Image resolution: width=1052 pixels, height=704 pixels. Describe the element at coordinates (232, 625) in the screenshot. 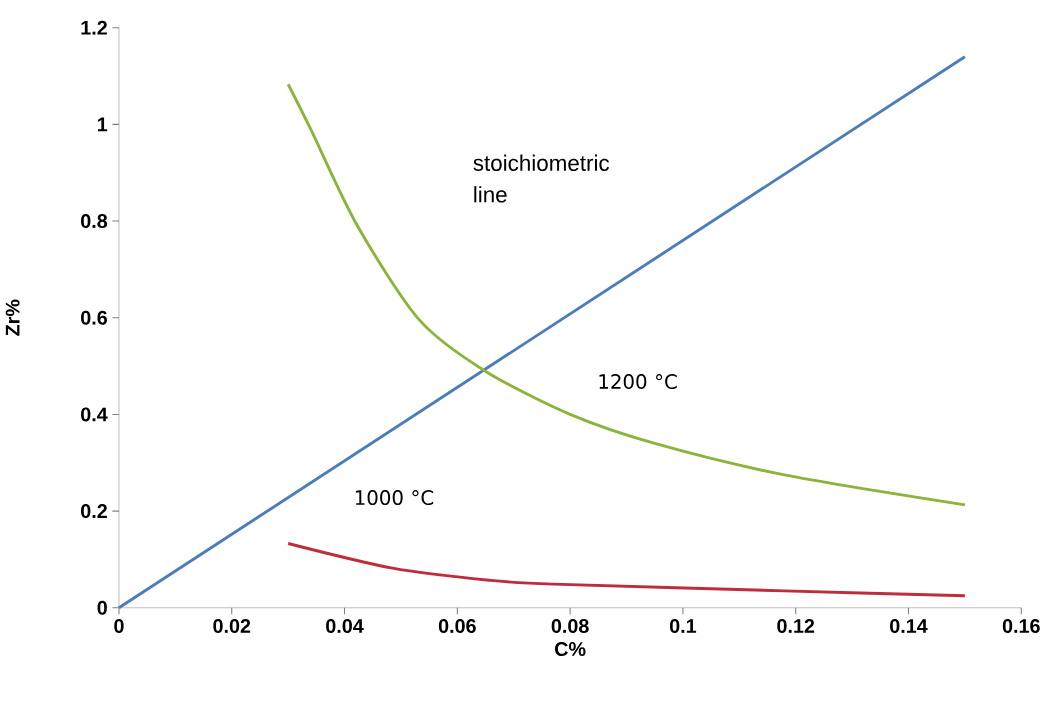

I see `x-tick-label: 0.02` at that location.